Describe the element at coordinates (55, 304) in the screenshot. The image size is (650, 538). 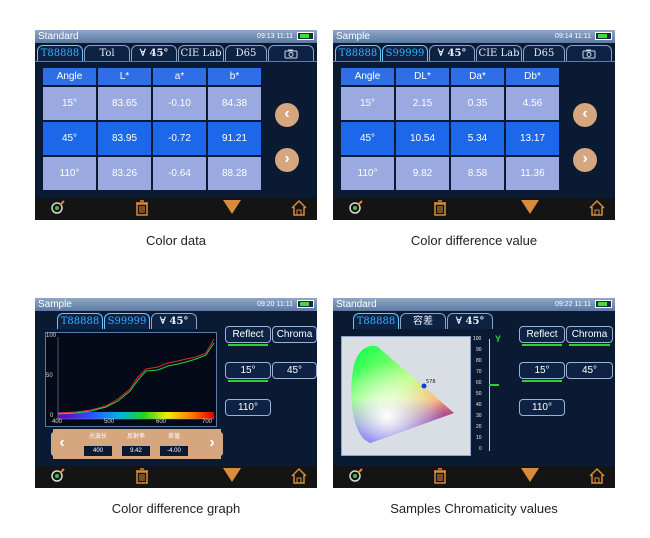
I see `window-title: Sample` at that location.